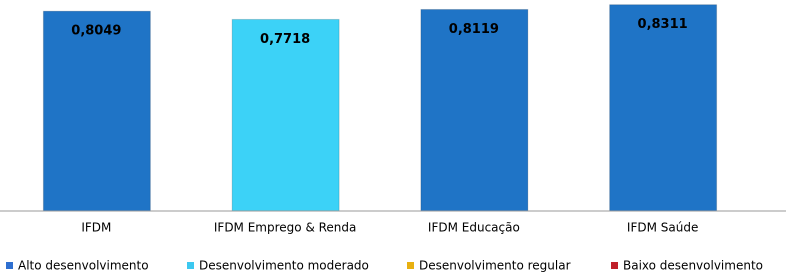  What do you see at coordinates (96, 228) in the screenshot?
I see `x-tick-label: IFDM` at bounding box center [96, 228].